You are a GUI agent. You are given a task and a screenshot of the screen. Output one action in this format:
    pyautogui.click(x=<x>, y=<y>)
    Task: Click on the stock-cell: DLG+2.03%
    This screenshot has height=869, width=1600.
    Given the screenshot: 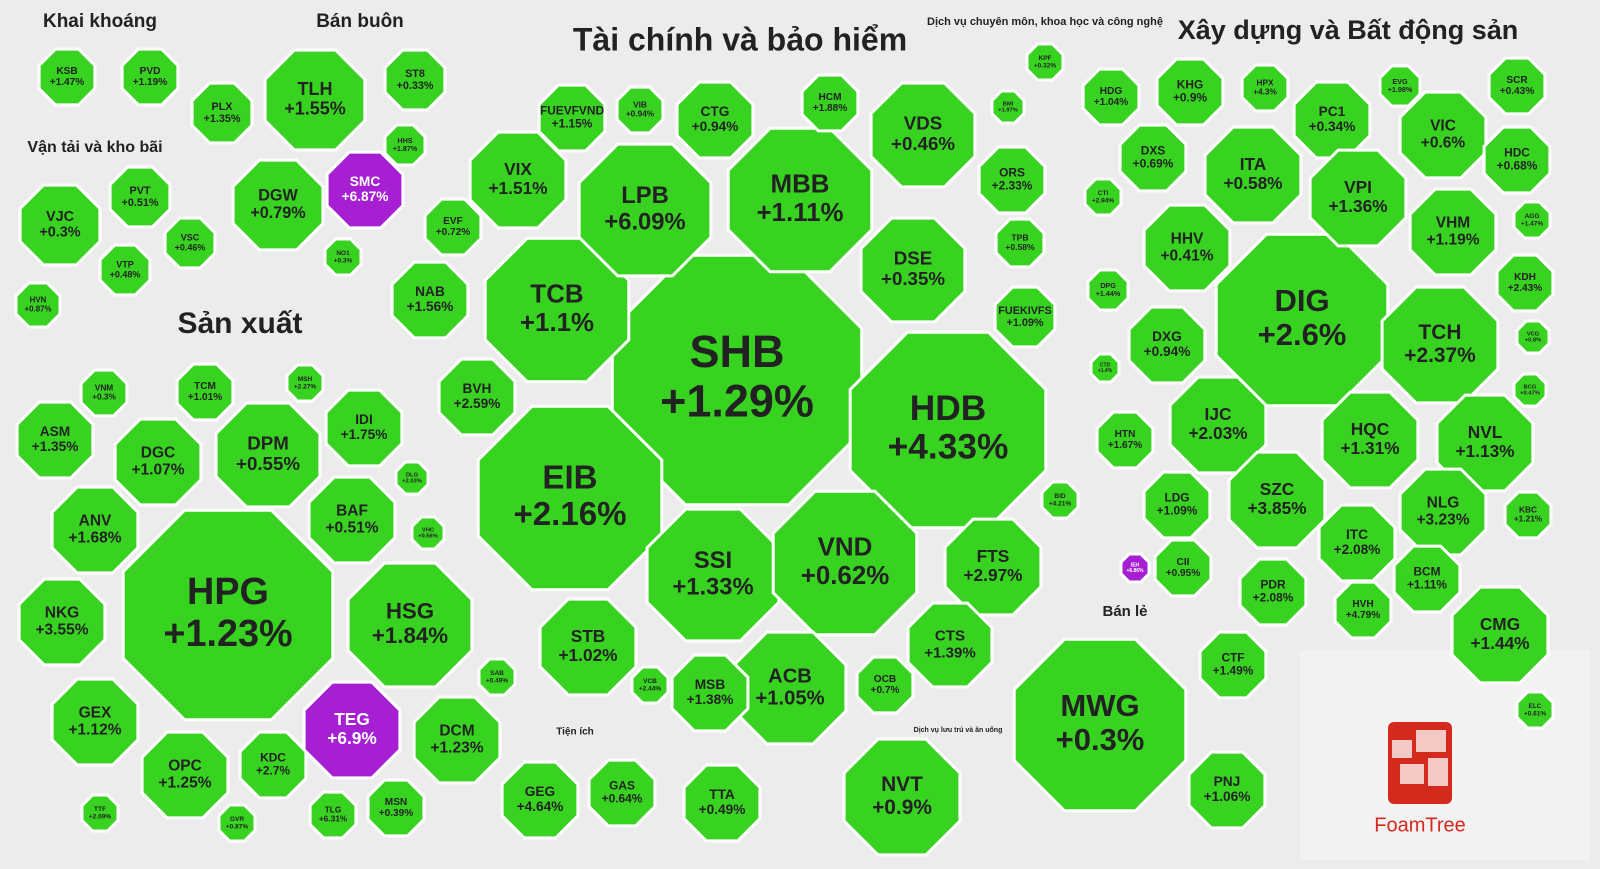 What is the action you would take?
    pyautogui.click(x=412, y=478)
    